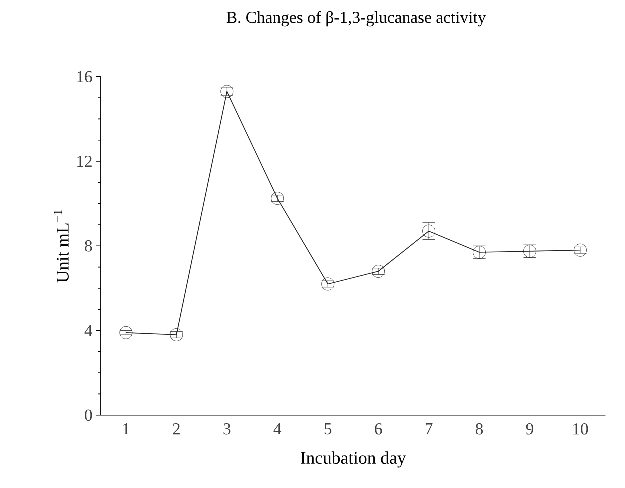 The image size is (625, 488). What do you see at coordinates (328, 428) in the screenshot?
I see `x-tick-label: 5` at bounding box center [328, 428].